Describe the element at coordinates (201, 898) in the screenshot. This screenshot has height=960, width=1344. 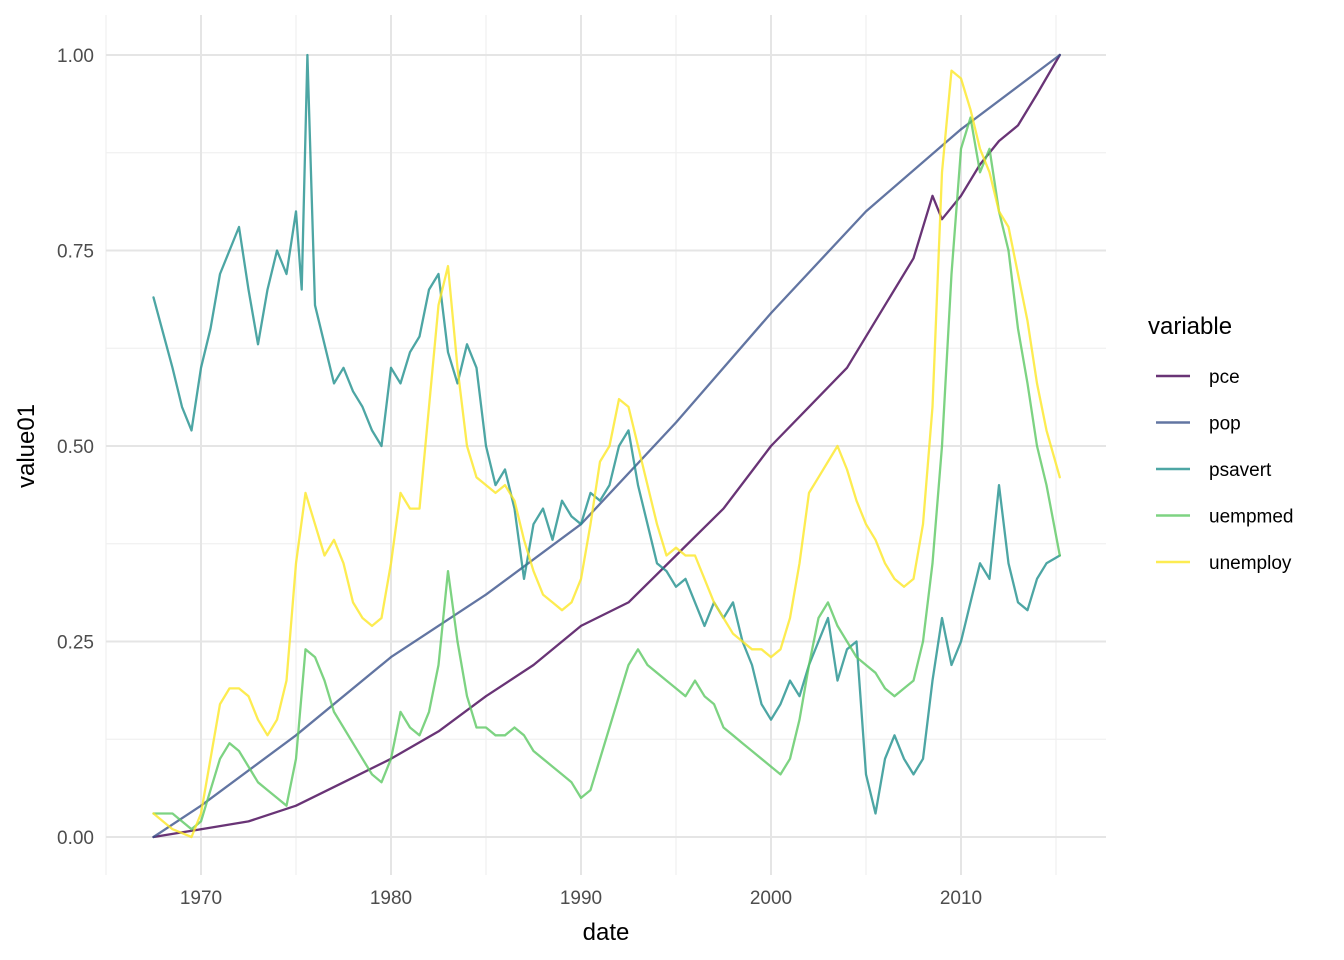
I see `x-tick-label: 1970` at that location.